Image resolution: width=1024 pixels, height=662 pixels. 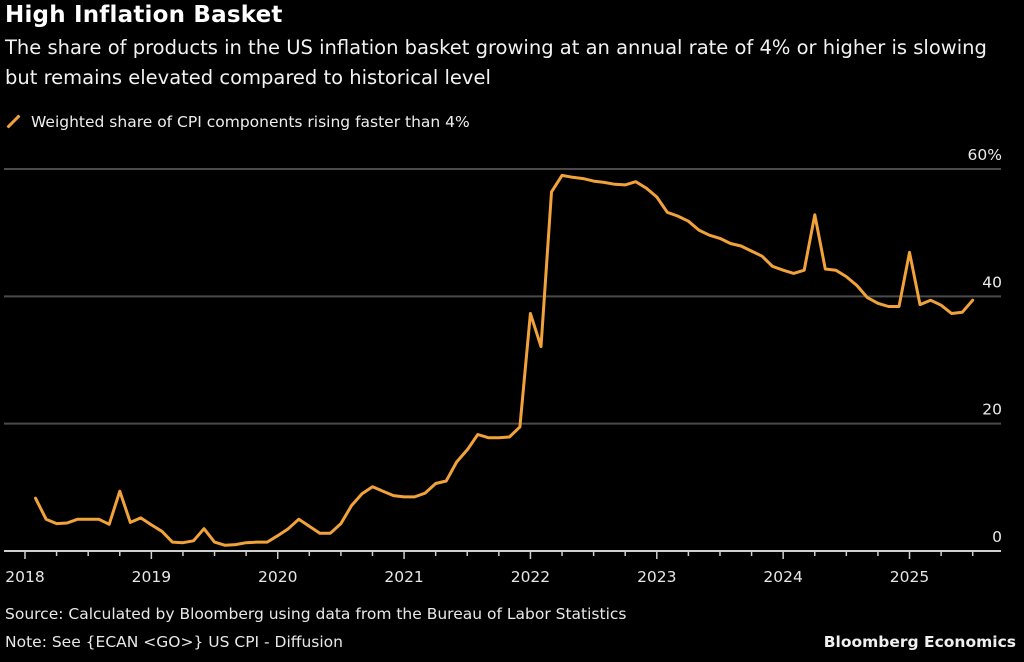 I want to click on x-tick-label: 2024, so click(x=782, y=577).